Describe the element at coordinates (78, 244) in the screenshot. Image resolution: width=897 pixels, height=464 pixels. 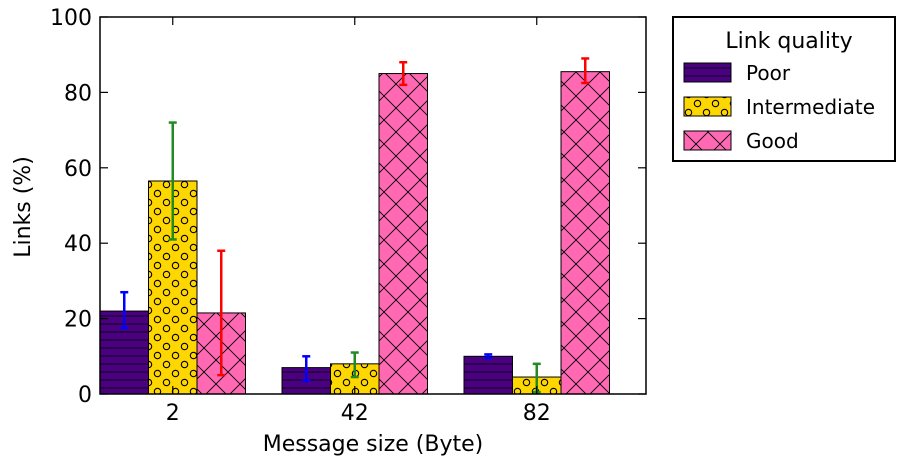
I see `y-tick-label: 40` at that location.